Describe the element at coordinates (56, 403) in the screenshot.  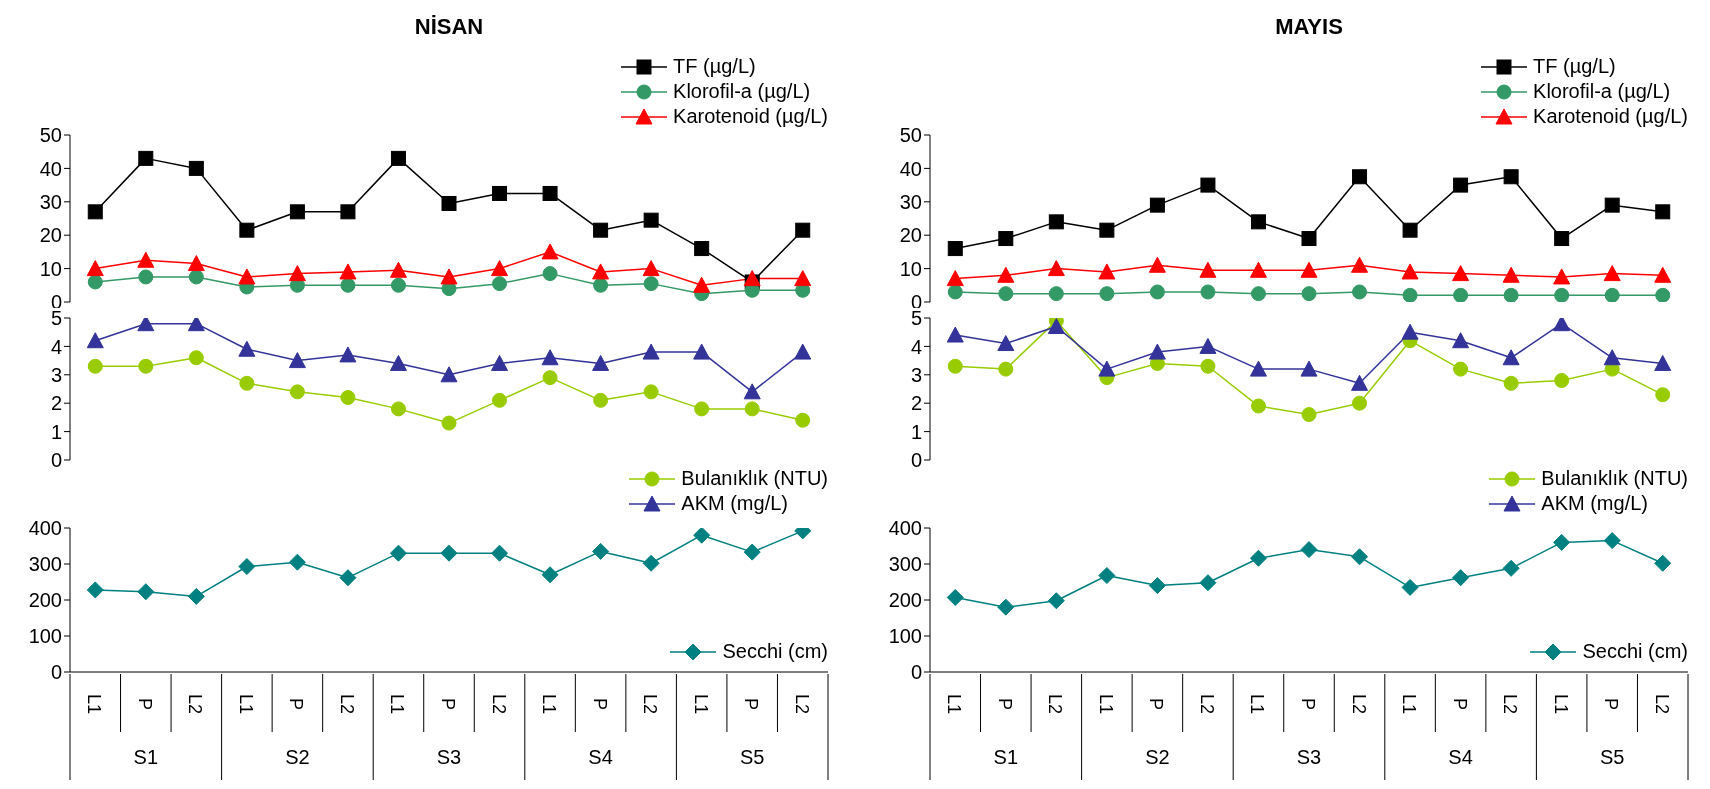
I see `y-tick-label: 2` at that location.